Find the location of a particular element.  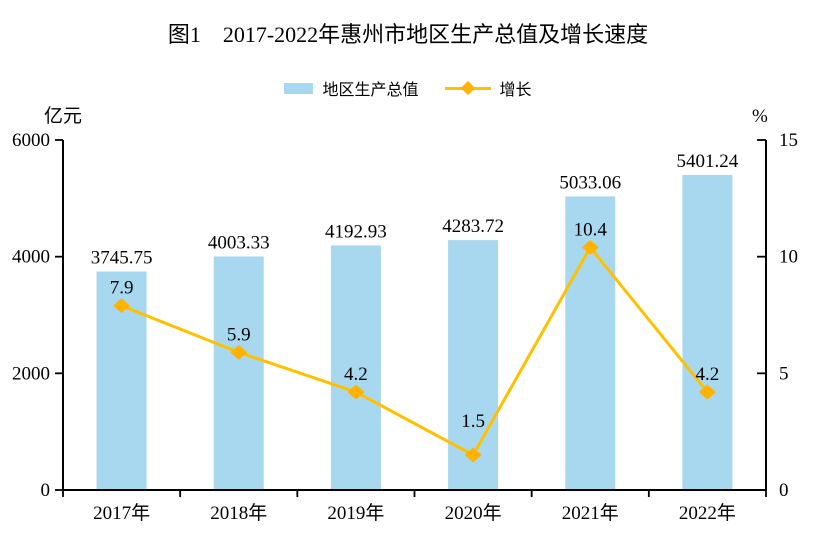

growth-value-label: 1.5 is located at coordinates (473, 421).